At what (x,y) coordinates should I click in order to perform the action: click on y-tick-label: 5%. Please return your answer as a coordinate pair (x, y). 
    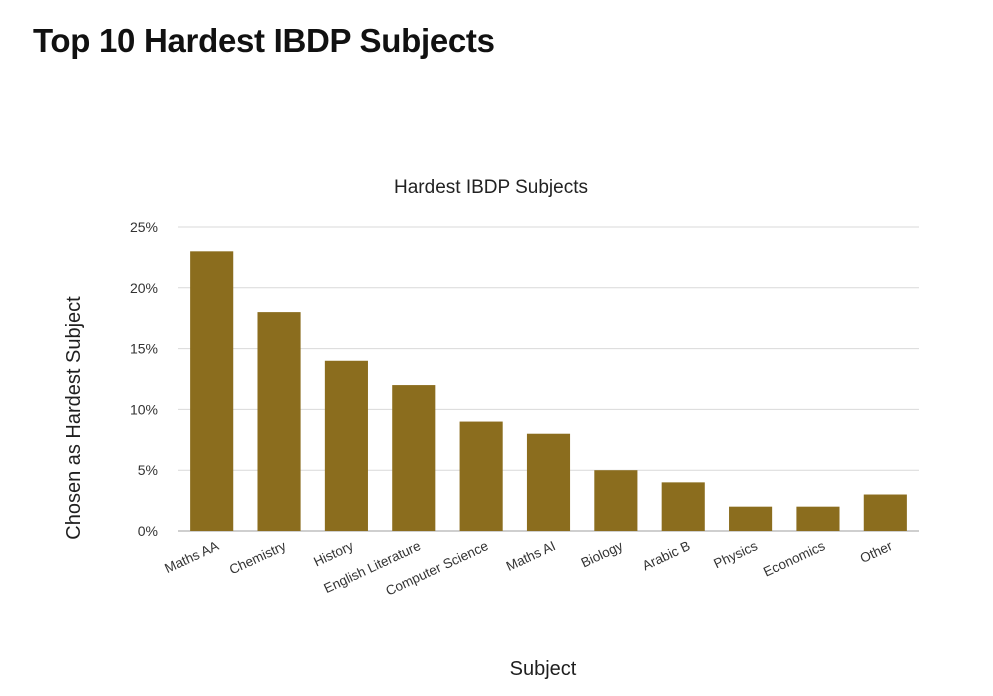
    Looking at the image, I should click on (148, 470).